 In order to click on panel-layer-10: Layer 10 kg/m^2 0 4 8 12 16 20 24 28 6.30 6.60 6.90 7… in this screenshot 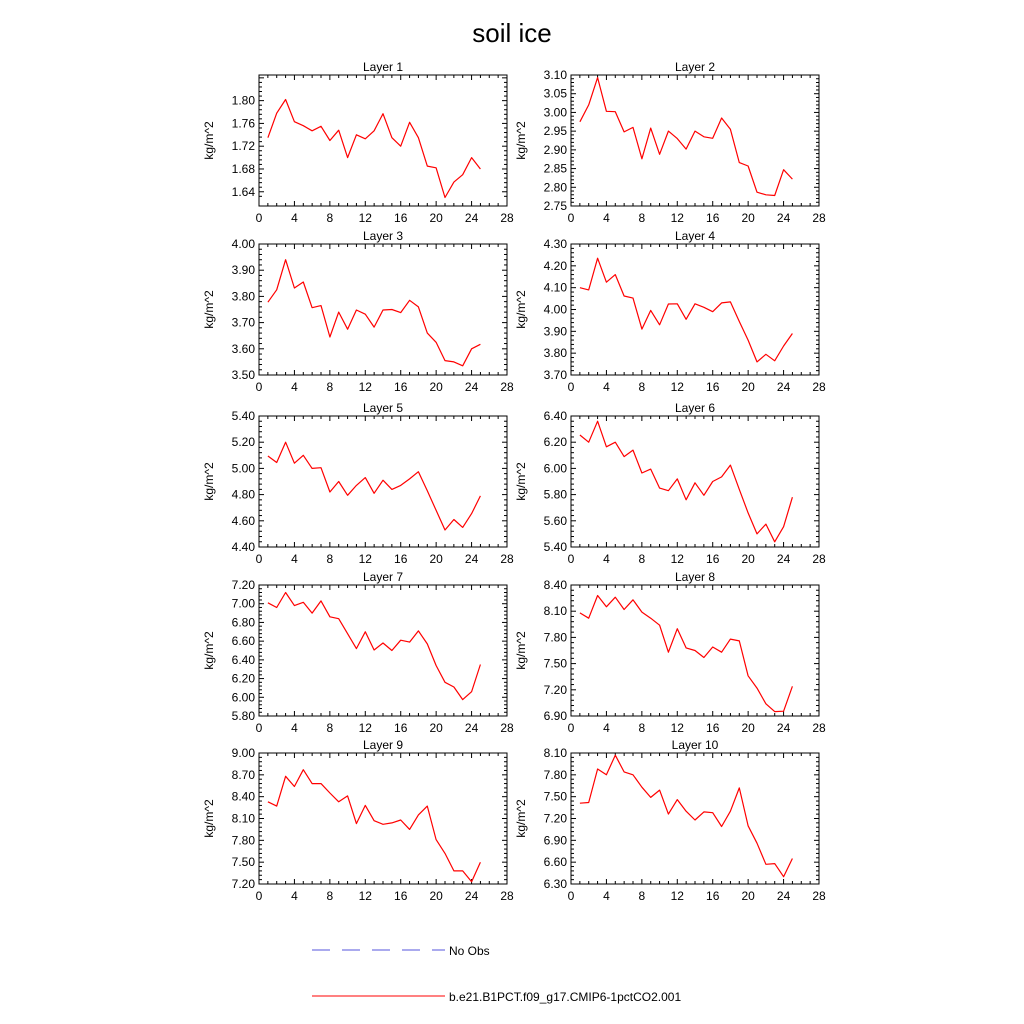, I will do `click(670, 820)`.